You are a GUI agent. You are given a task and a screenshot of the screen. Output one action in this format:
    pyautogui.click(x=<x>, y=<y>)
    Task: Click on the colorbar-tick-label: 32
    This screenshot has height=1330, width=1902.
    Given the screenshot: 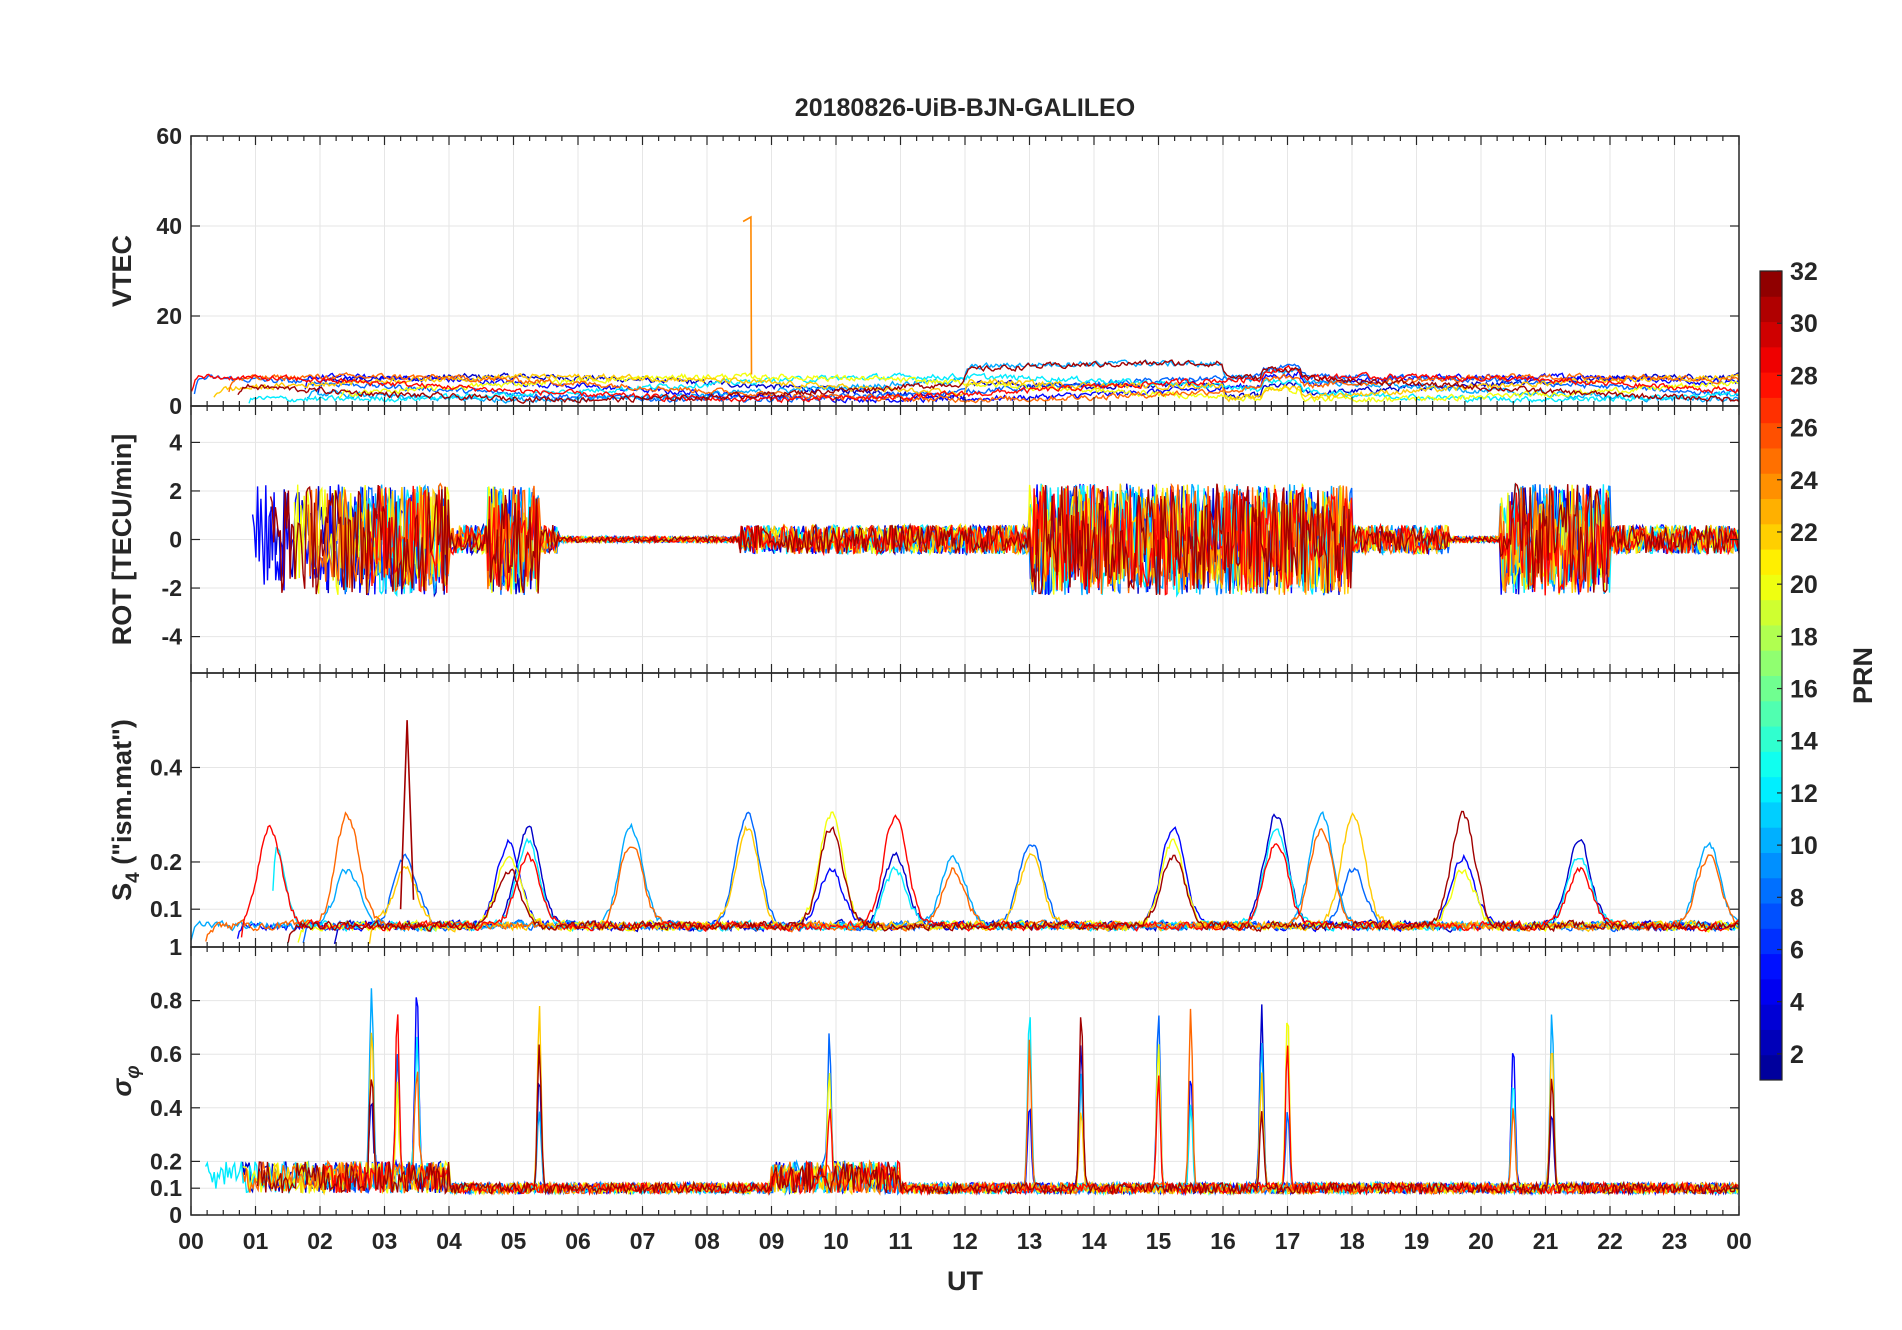 What is the action you would take?
    pyautogui.click(x=1804, y=272)
    